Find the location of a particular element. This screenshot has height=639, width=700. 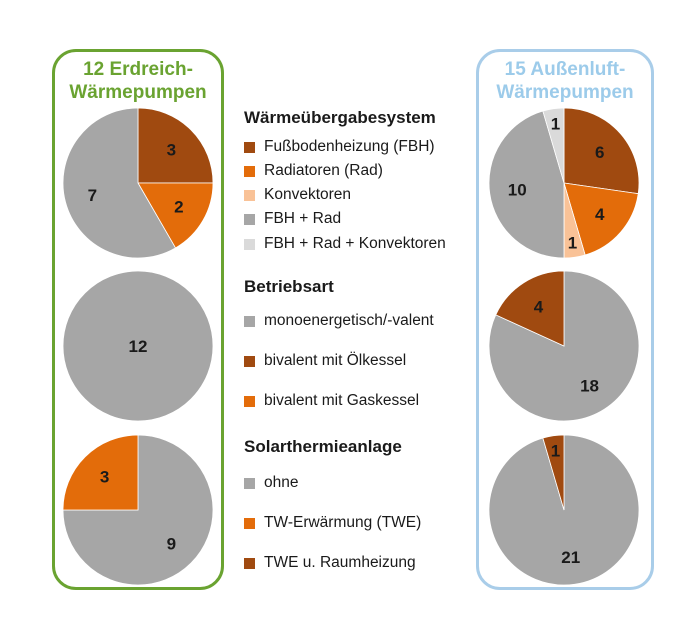

pie-data-label: 6 is located at coordinates (599, 152).